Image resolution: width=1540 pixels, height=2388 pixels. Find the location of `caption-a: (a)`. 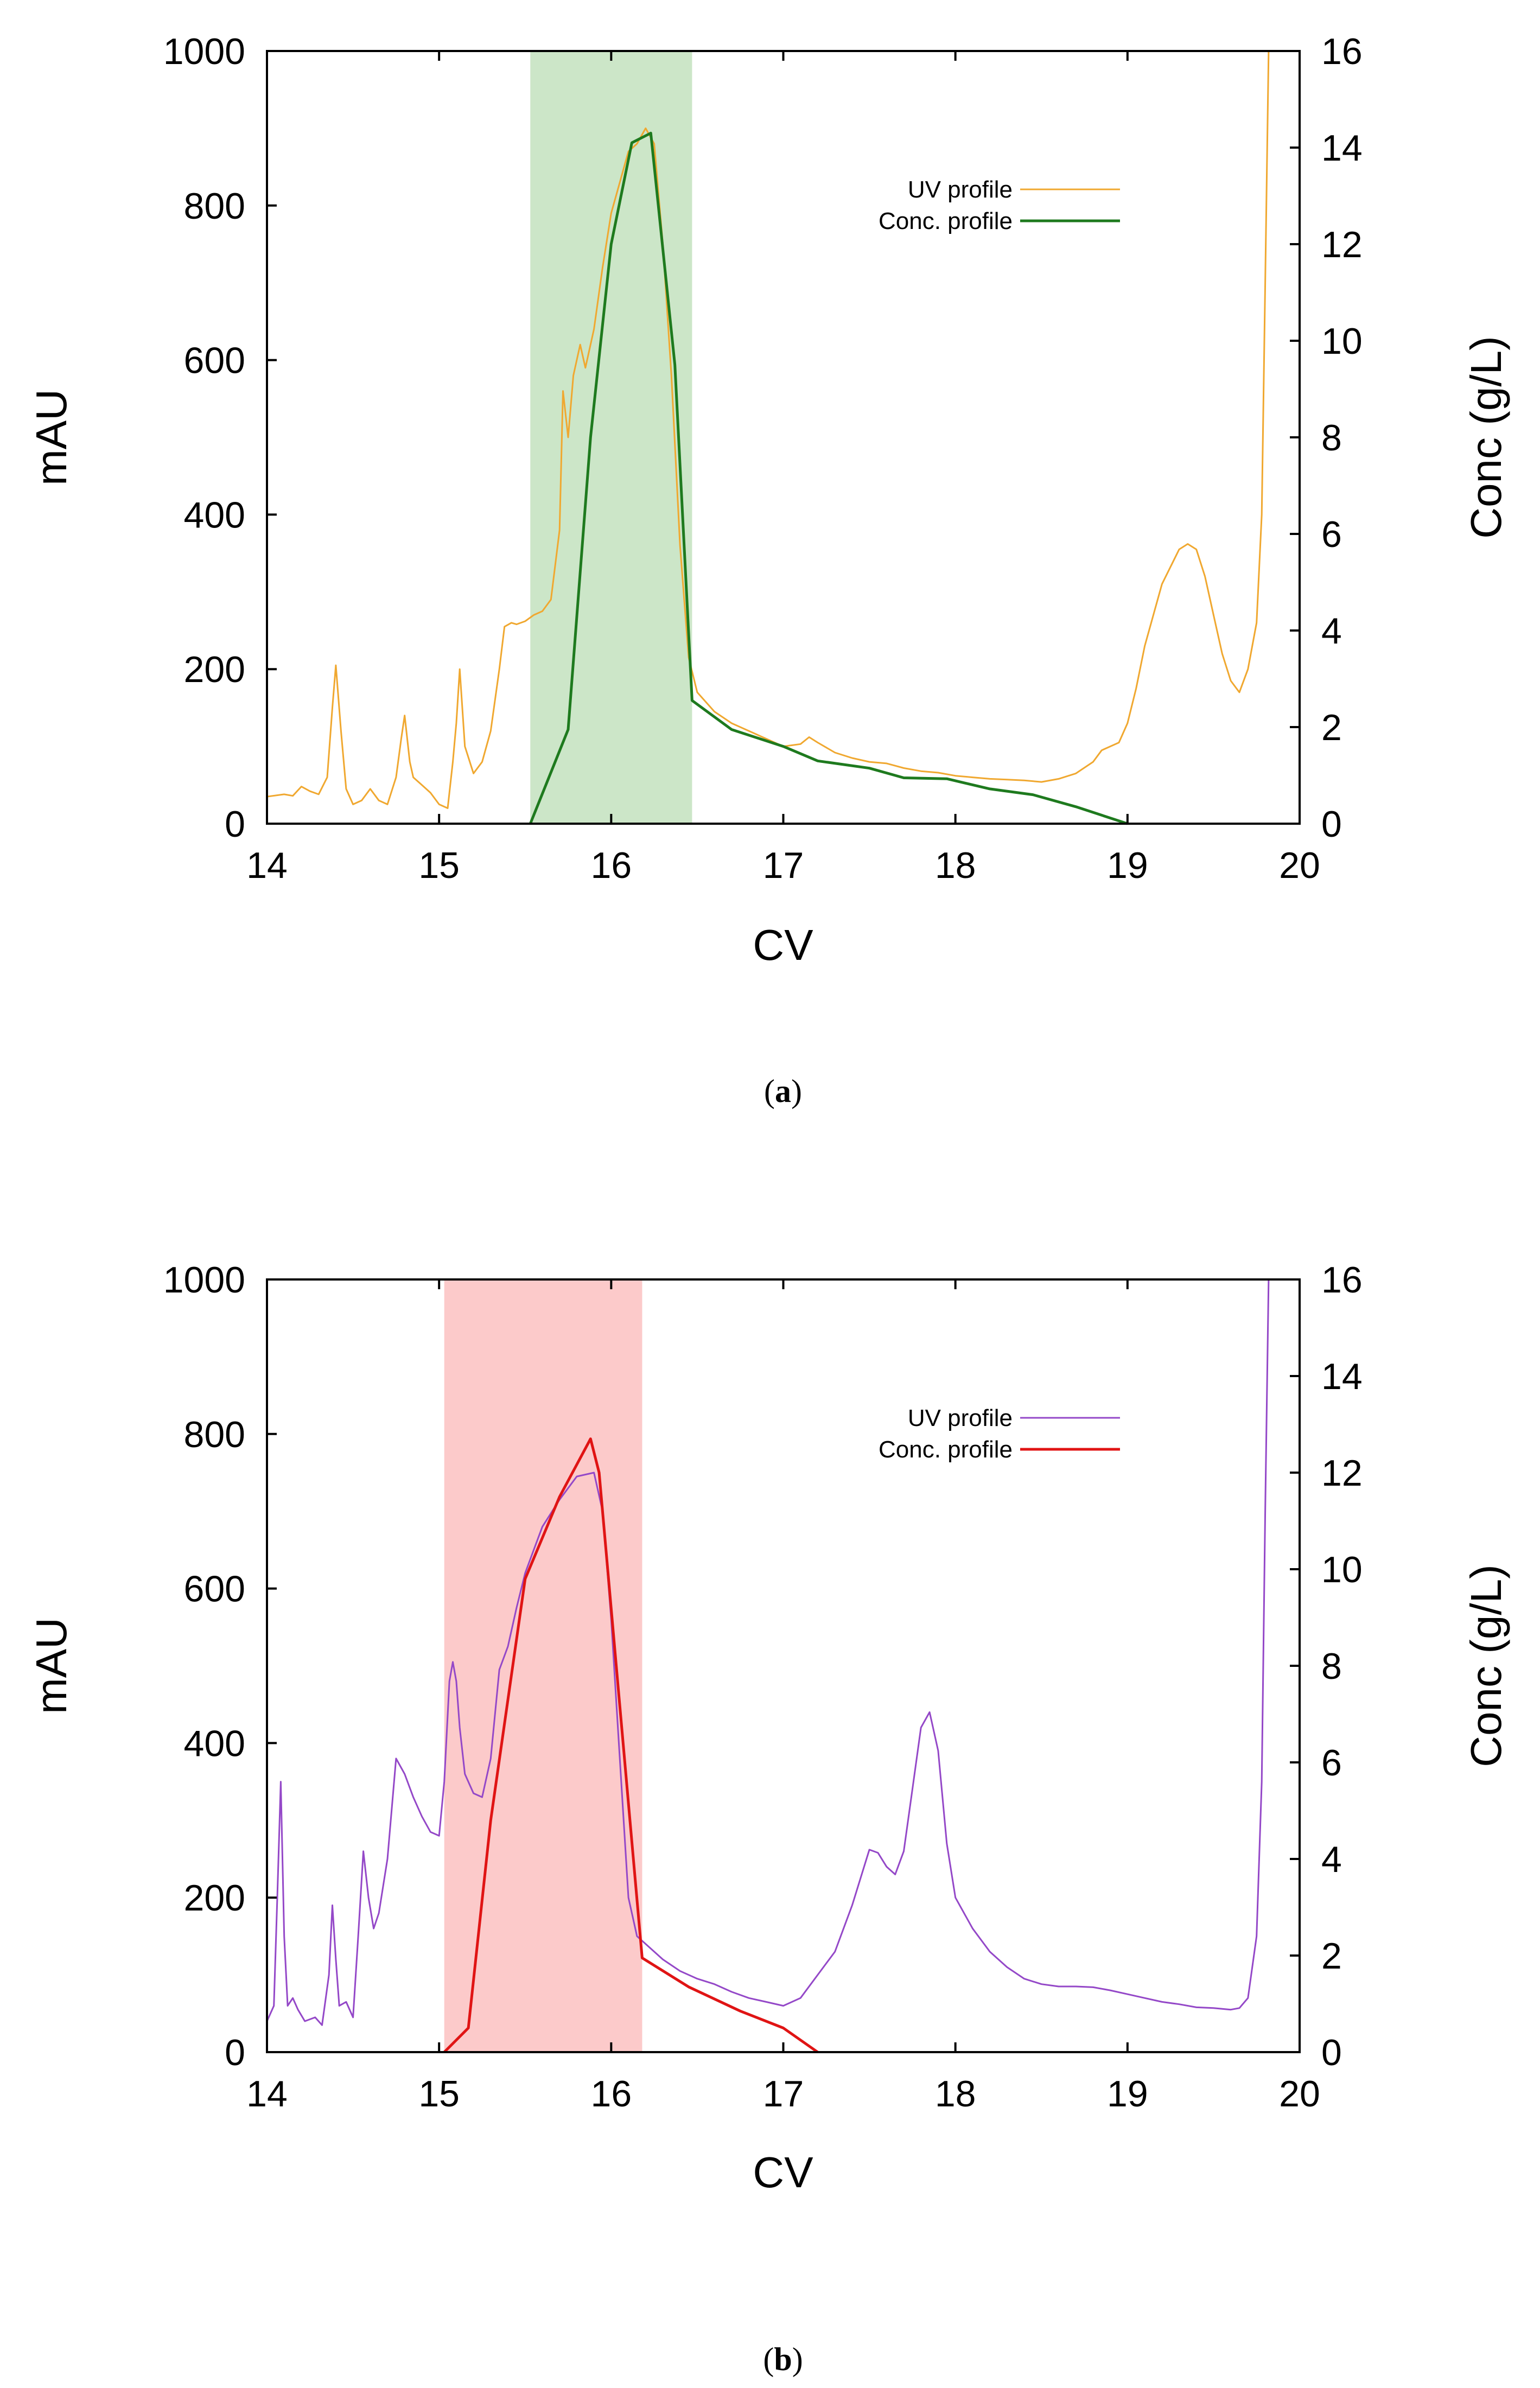

caption-a: (a) is located at coordinates (783, 1091).